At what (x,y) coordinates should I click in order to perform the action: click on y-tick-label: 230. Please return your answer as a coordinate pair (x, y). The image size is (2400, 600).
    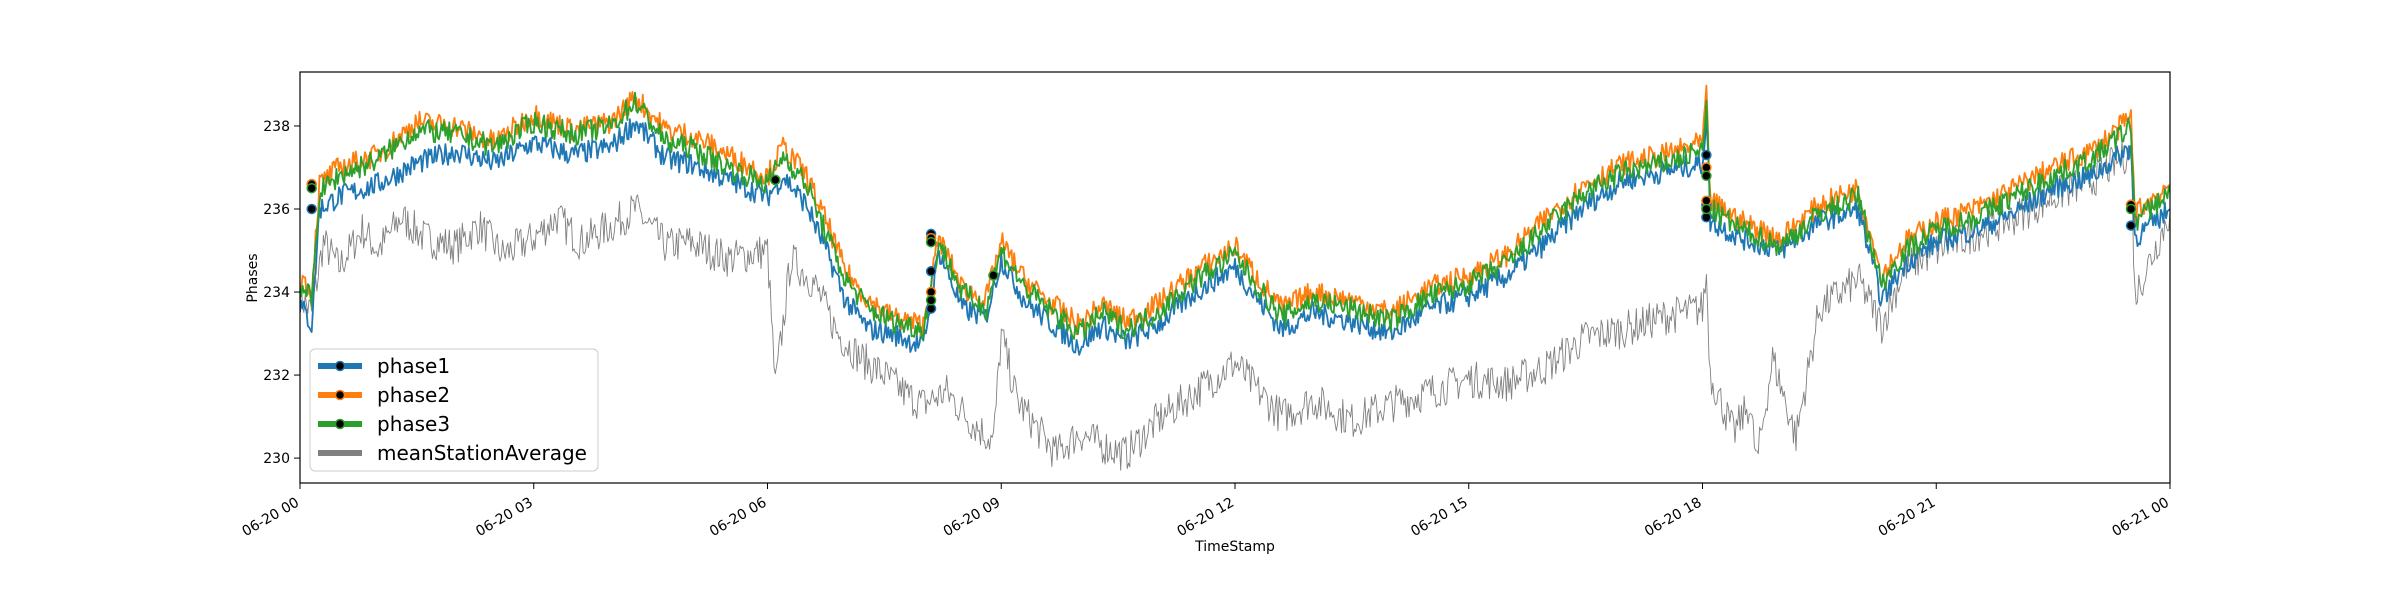
    Looking at the image, I should click on (276, 459).